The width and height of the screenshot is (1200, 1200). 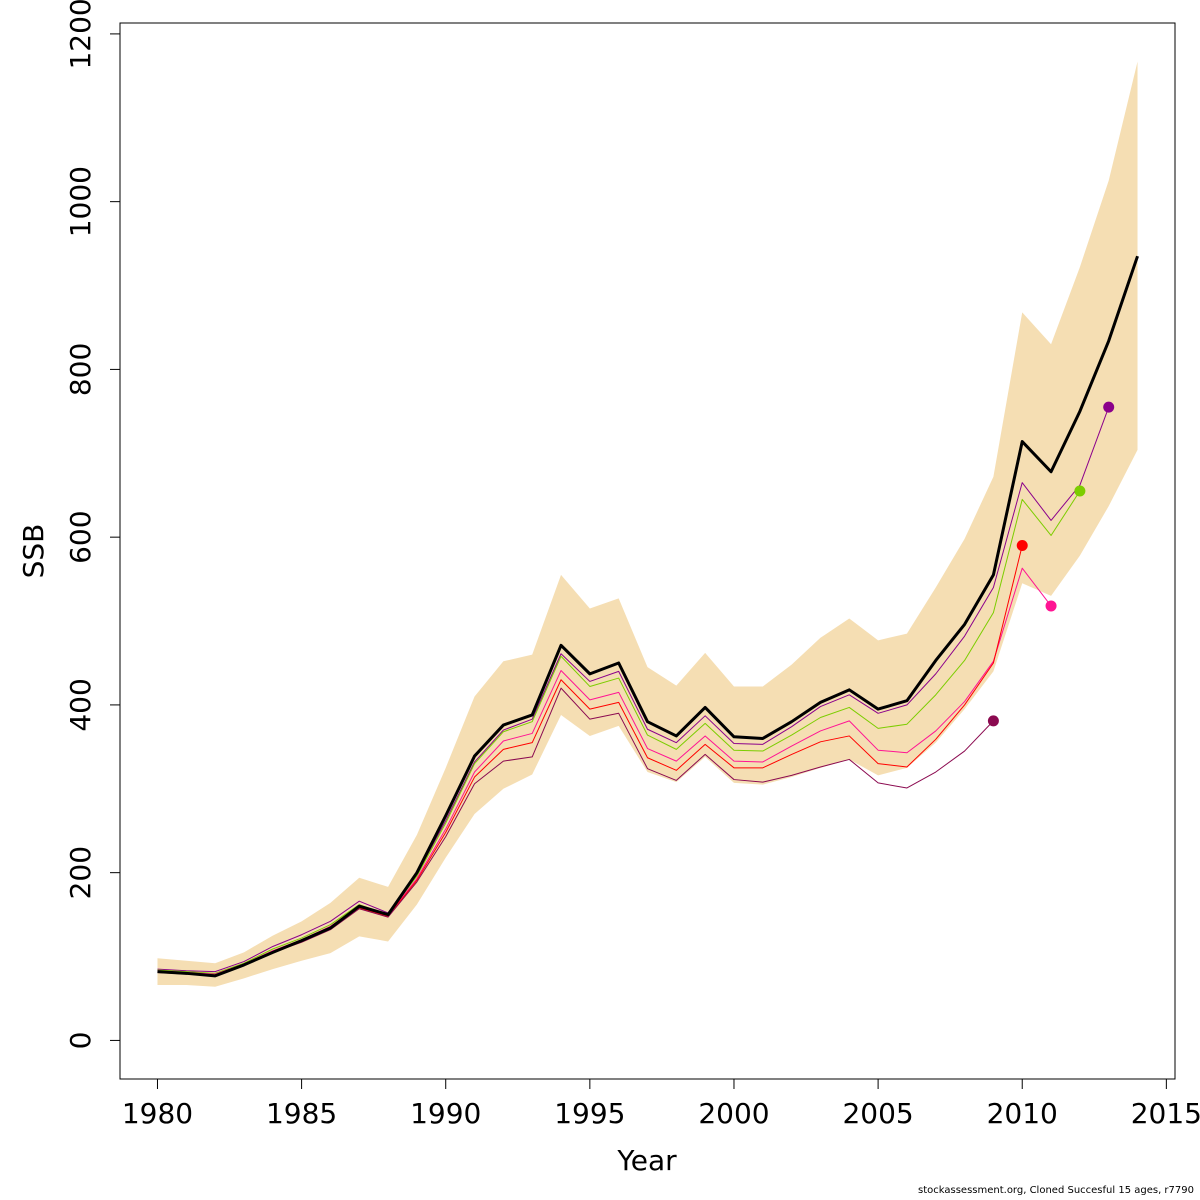 What do you see at coordinates (877, 1113) in the screenshot?
I see `x-tick-label: 2005` at bounding box center [877, 1113].